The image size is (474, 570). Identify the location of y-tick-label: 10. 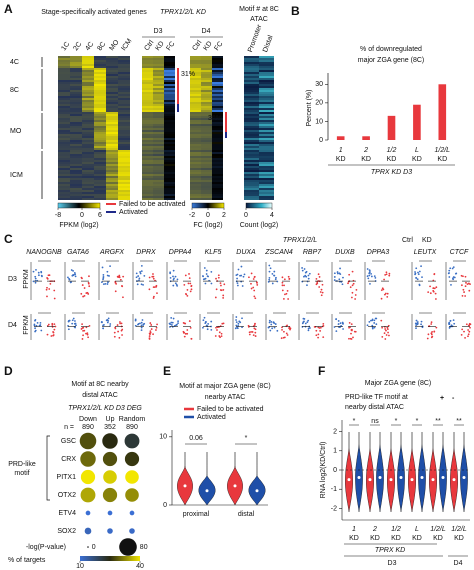
(163, 437).